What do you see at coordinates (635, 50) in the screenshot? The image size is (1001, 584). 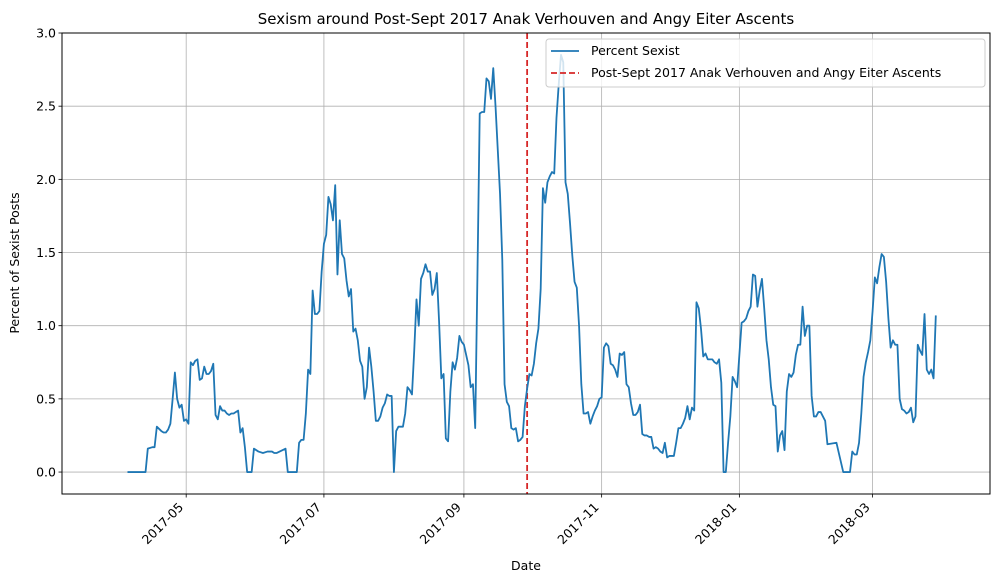 I see `legend-label-percent-sexist: Percent Sexist` at bounding box center [635, 50].